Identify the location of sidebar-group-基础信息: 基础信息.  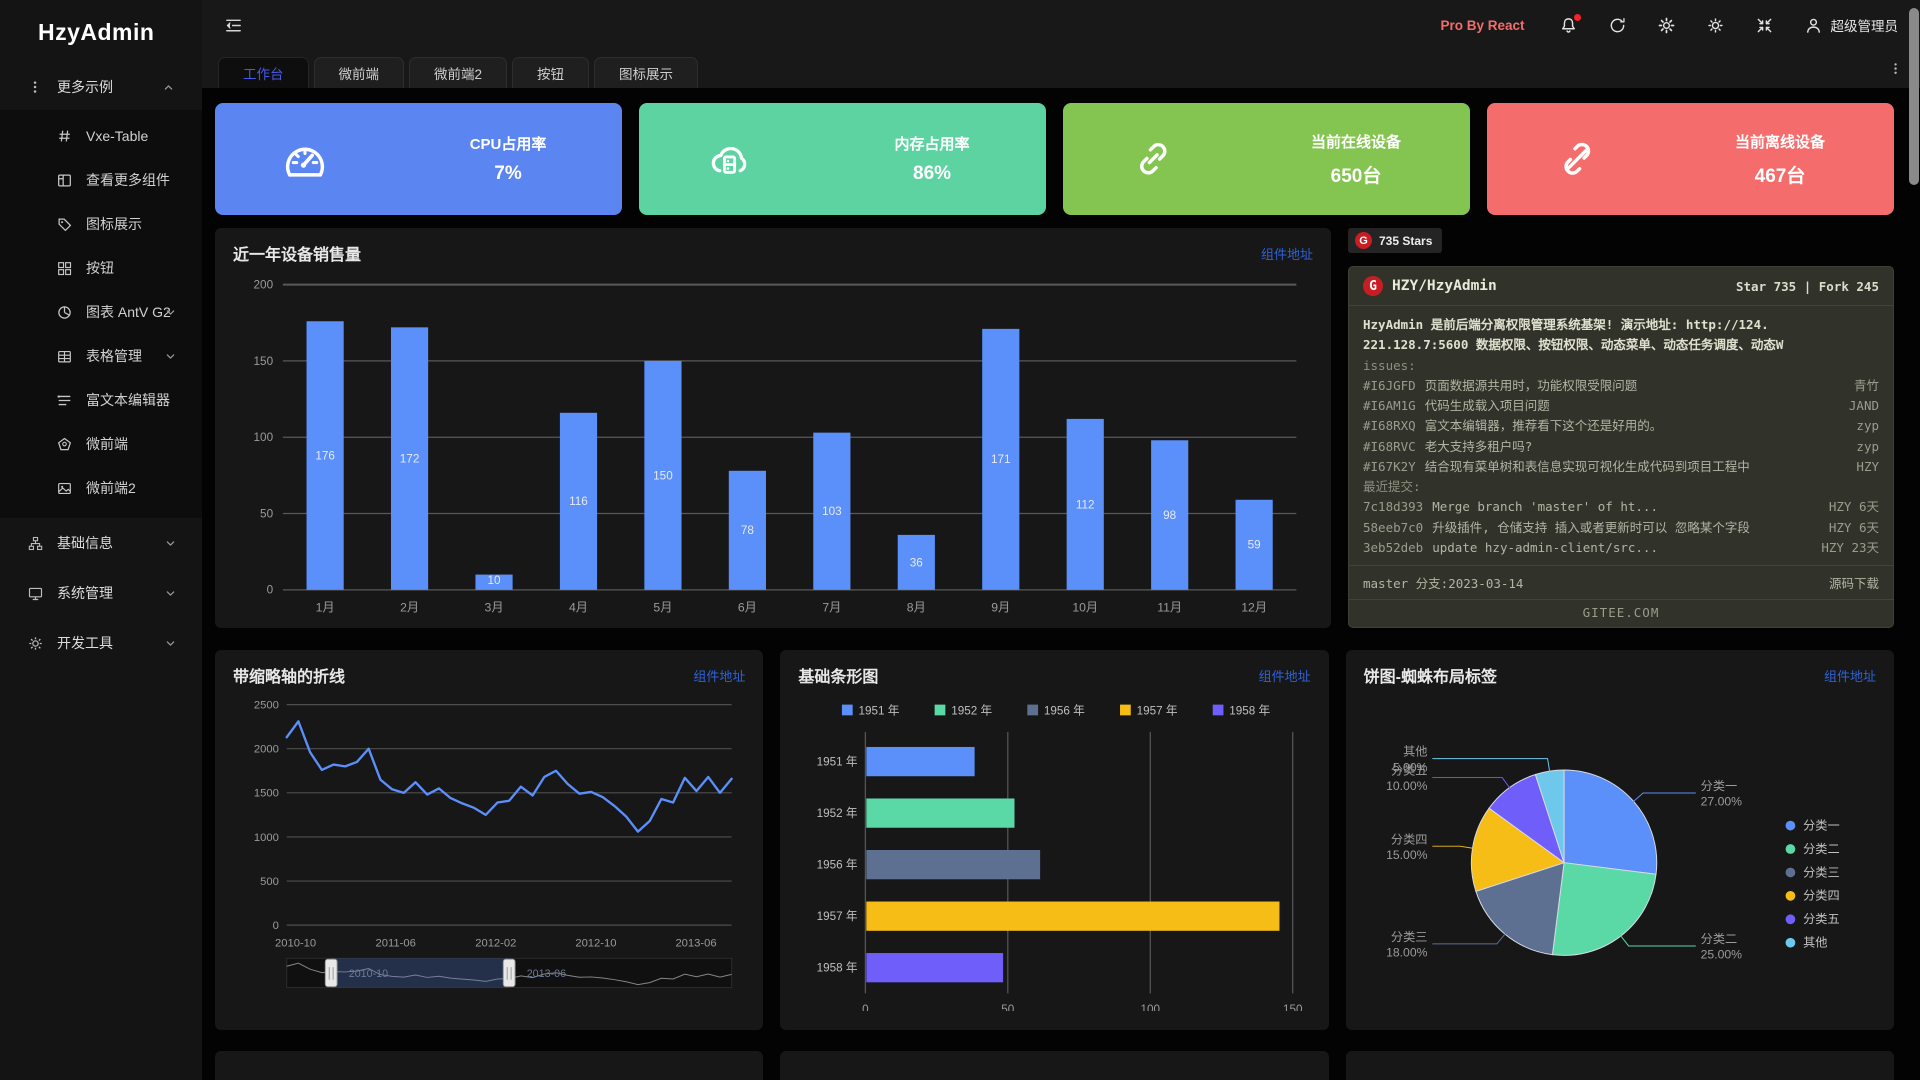
(101, 543).